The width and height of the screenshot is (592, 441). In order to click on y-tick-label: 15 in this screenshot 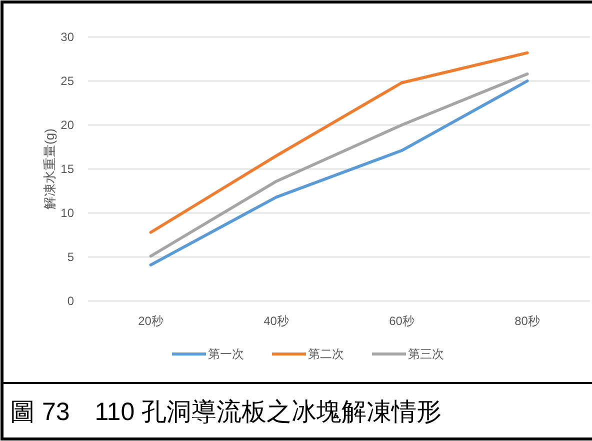, I will do `click(67, 169)`.